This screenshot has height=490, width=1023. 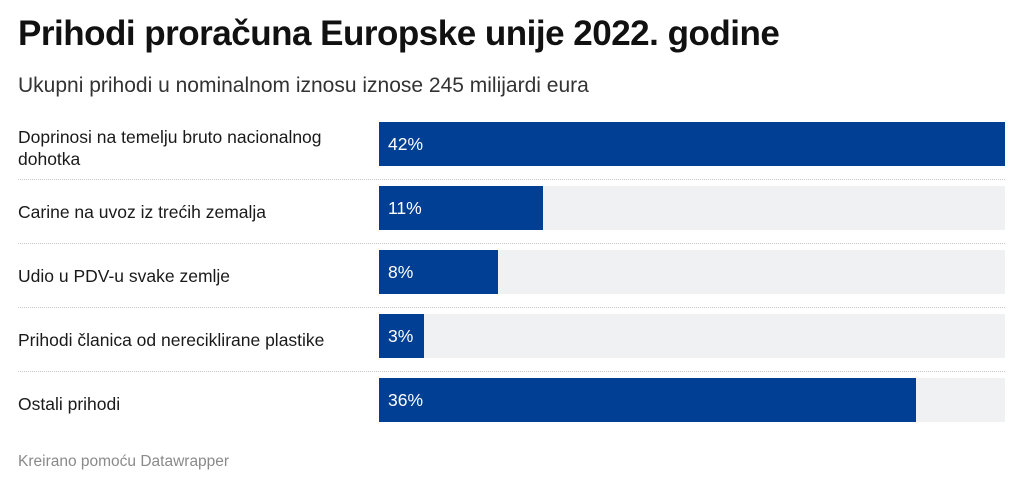 What do you see at coordinates (692, 272) in the screenshot?
I see `bar-track: 8%` at bounding box center [692, 272].